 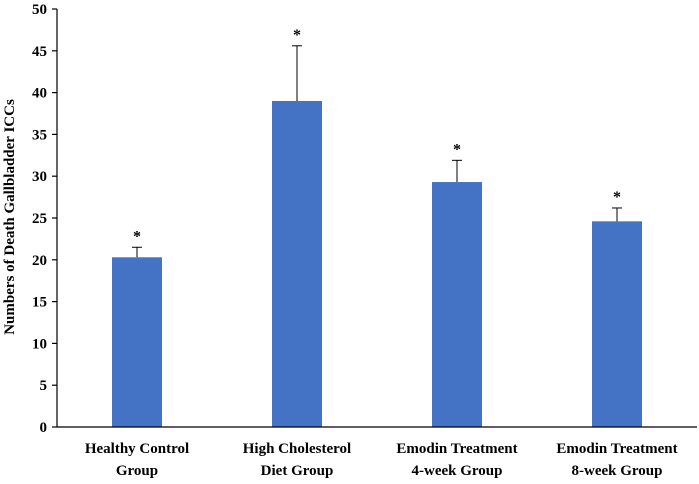 I want to click on y-tick-label: 25, so click(x=39, y=219).